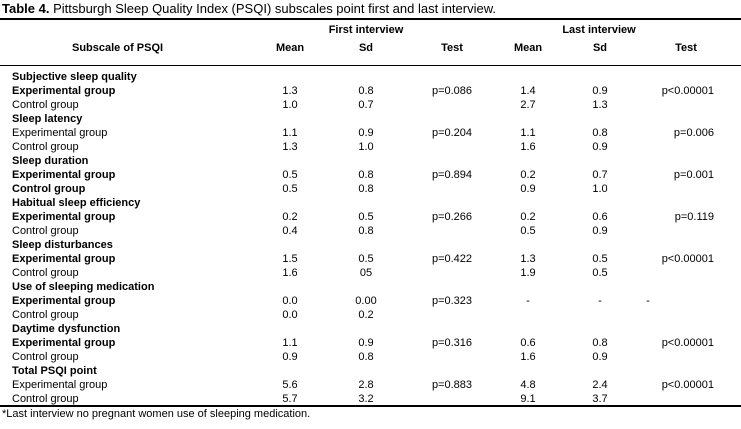 This screenshot has width=741, height=429. What do you see at coordinates (290, 105) in the screenshot?
I see `control-mean-first: 1.0` at bounding box center [290, 105].